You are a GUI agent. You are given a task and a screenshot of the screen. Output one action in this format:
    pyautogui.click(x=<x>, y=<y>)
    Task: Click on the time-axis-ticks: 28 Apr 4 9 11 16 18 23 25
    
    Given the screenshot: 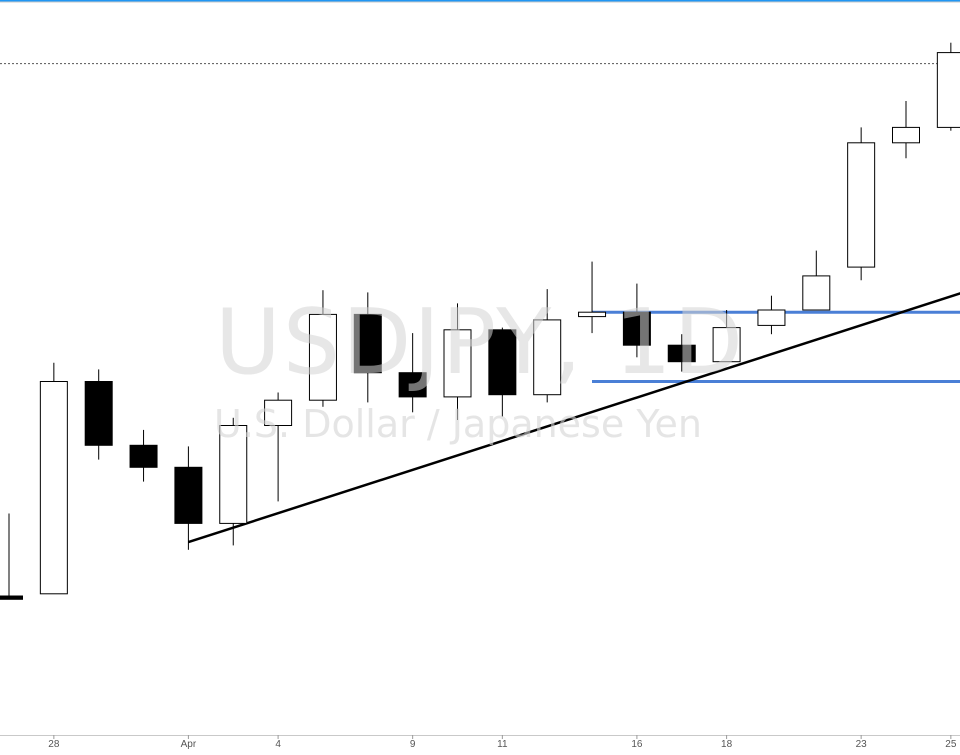 What is the action you would take?
    pyautogui.click(x=502, y=742)
    